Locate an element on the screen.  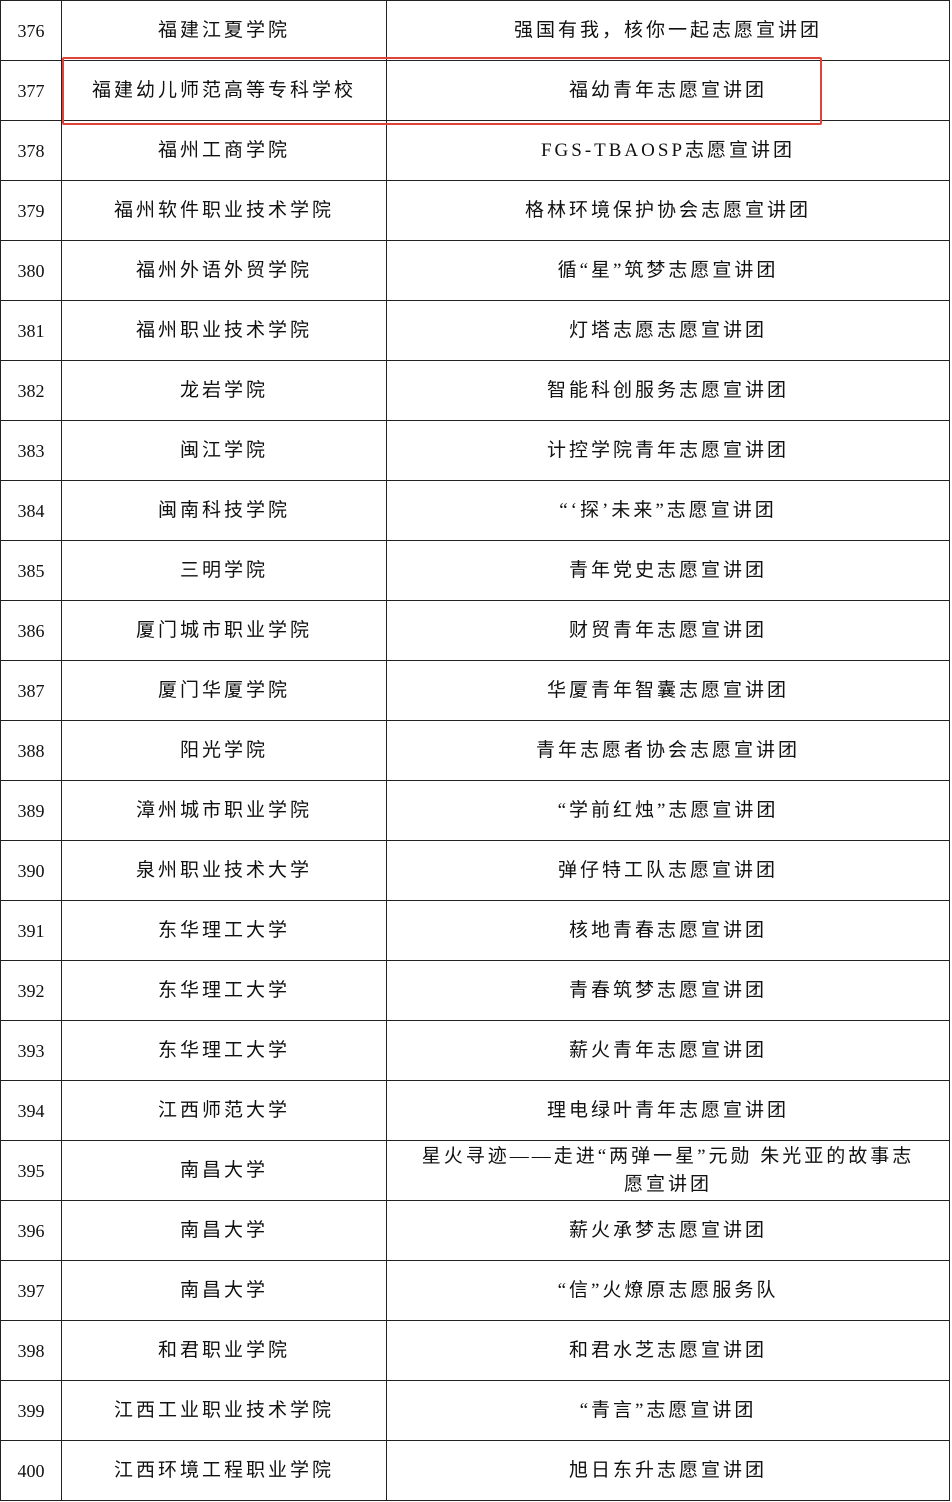
table-row: 381 福州职业技术学院 灯塔志愿志愿宣讲团 is located at coordinates (475, 330).